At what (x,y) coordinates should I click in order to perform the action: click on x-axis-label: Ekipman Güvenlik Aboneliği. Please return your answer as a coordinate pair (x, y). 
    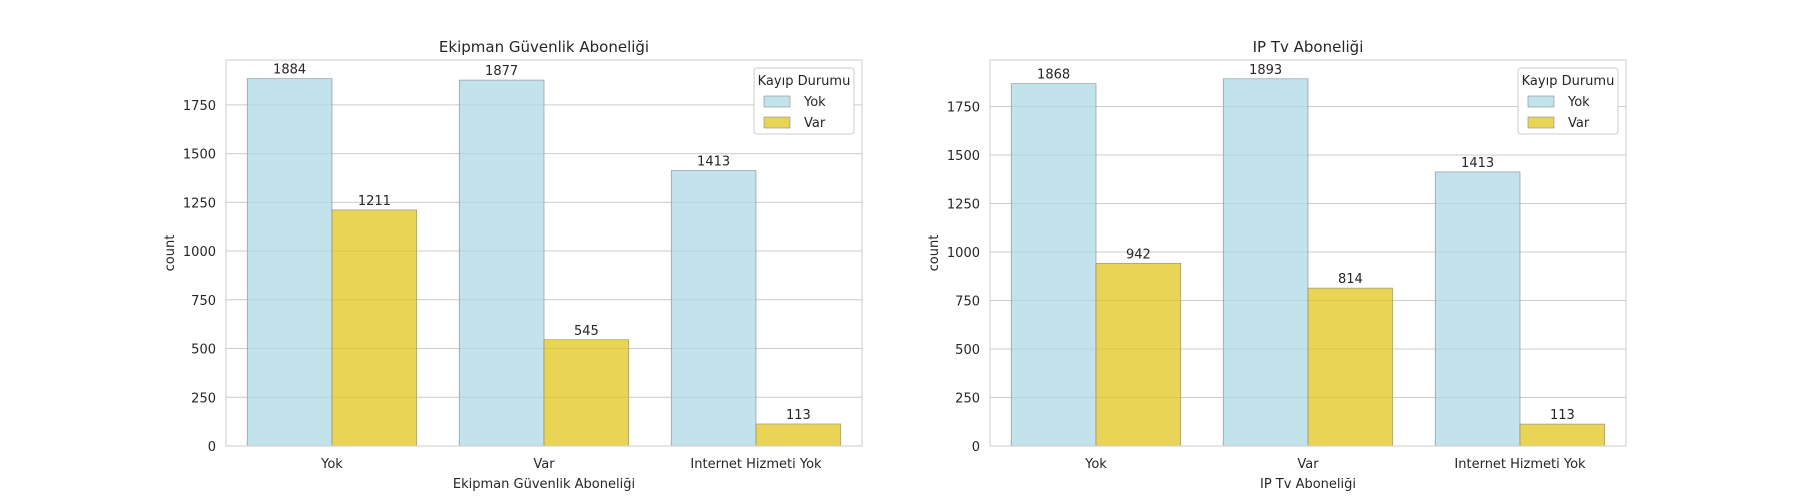
    Looking at the image, I should click on (544, 484).